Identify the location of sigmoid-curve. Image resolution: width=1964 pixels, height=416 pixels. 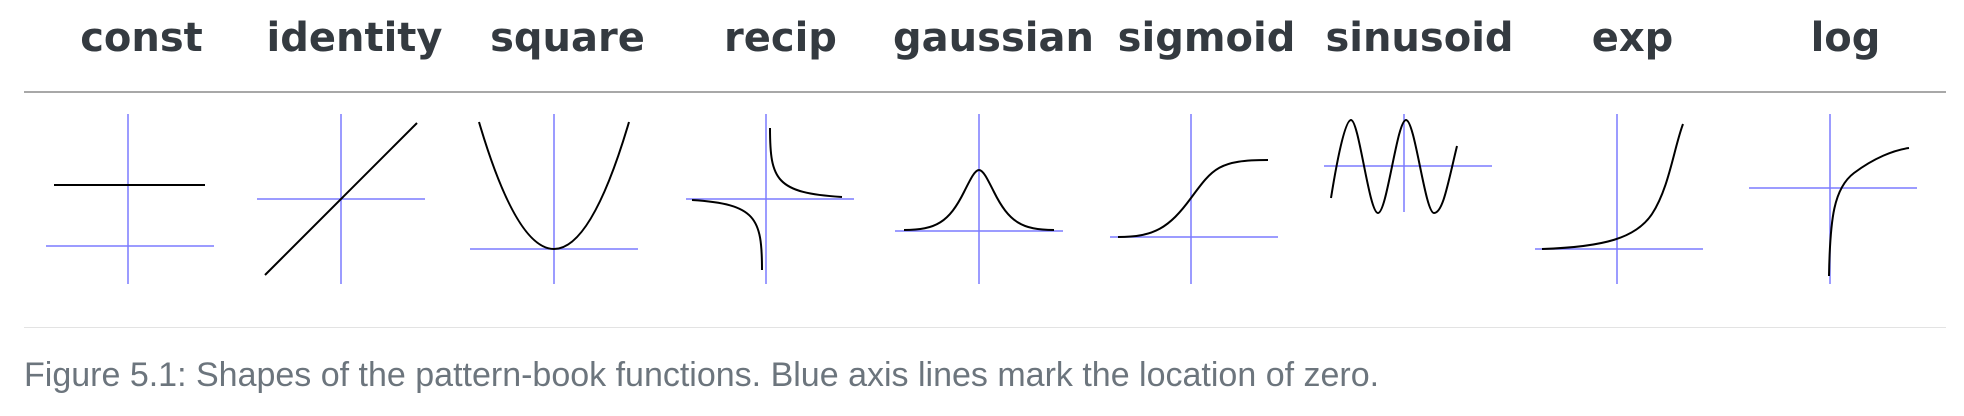
(1193, 198).